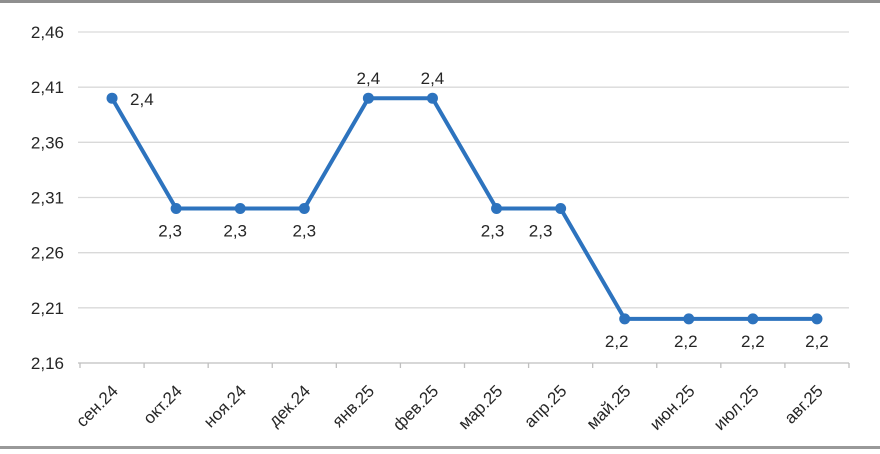 Image resolution: width=880 pixels, height=454 pixels. Describe the element at coordinates (47, 253) in the screenshot. I see `y-axis-tick-label: 2,26` at that location.